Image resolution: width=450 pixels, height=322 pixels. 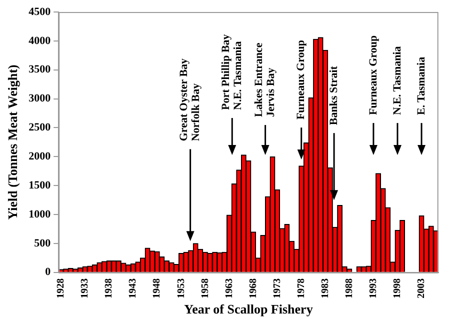 I want to click on x-tick-label: 1983, so click(x=325, y=288).